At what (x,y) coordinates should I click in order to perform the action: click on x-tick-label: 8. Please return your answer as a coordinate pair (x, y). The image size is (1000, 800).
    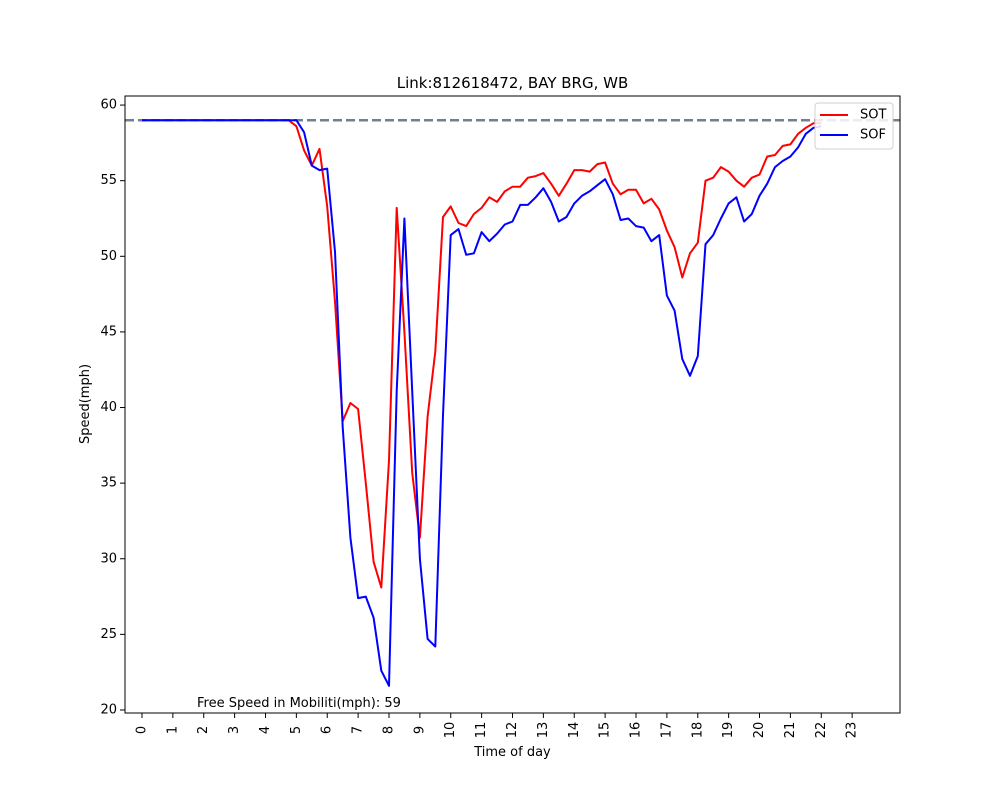
    Looking at the image, I should click on (388, 730).